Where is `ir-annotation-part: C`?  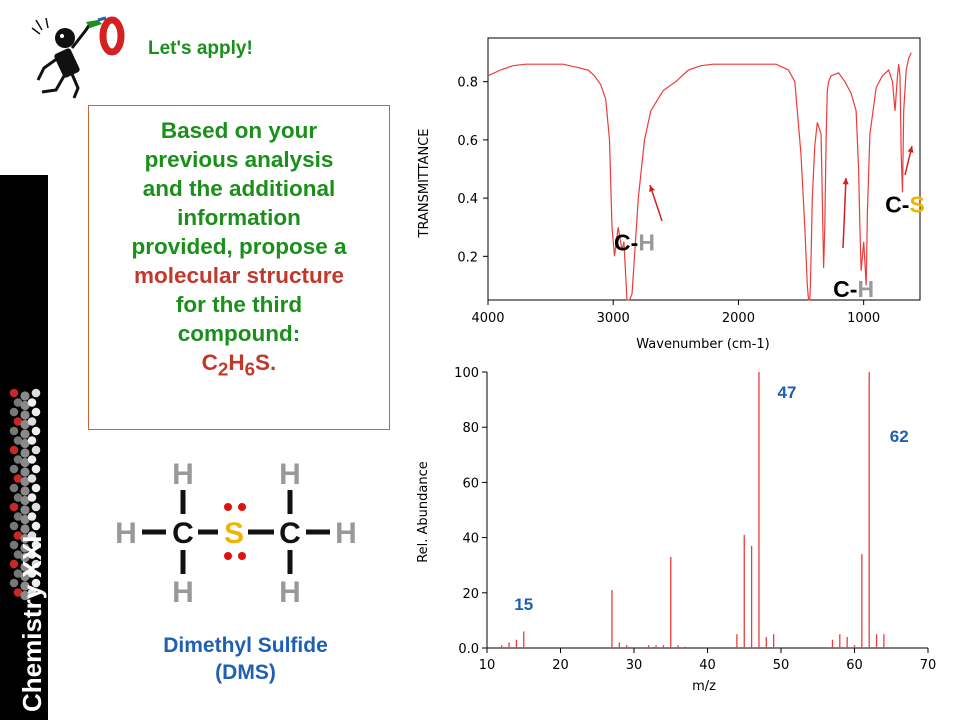
ir-annotation-part: C is located at coordinates (622, 243).